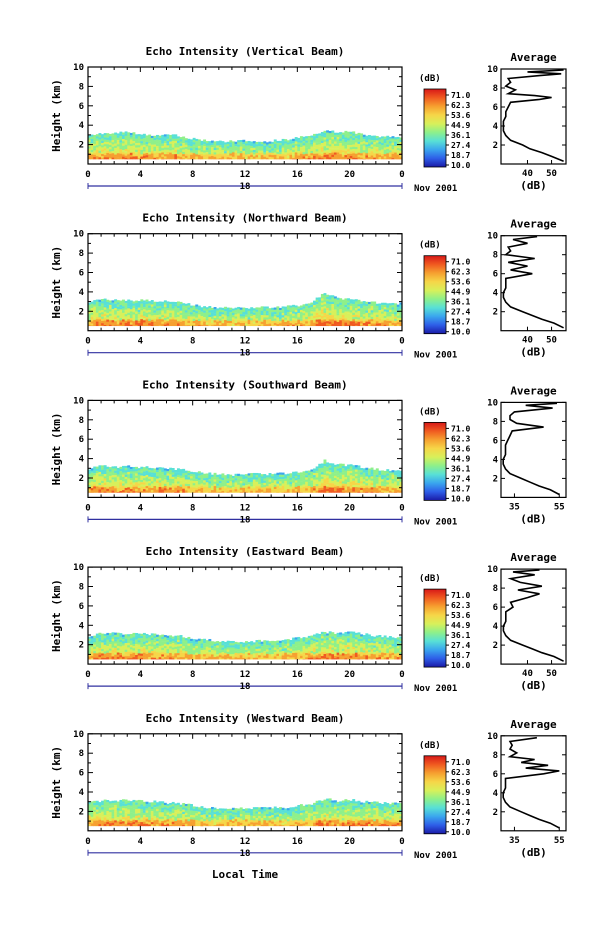 The image size is (616, 929). What do you see at coordinates (460, 488) in the screenshot?
I see `colorbar-tick-label: 18.7` at bounding box center [460, 488].